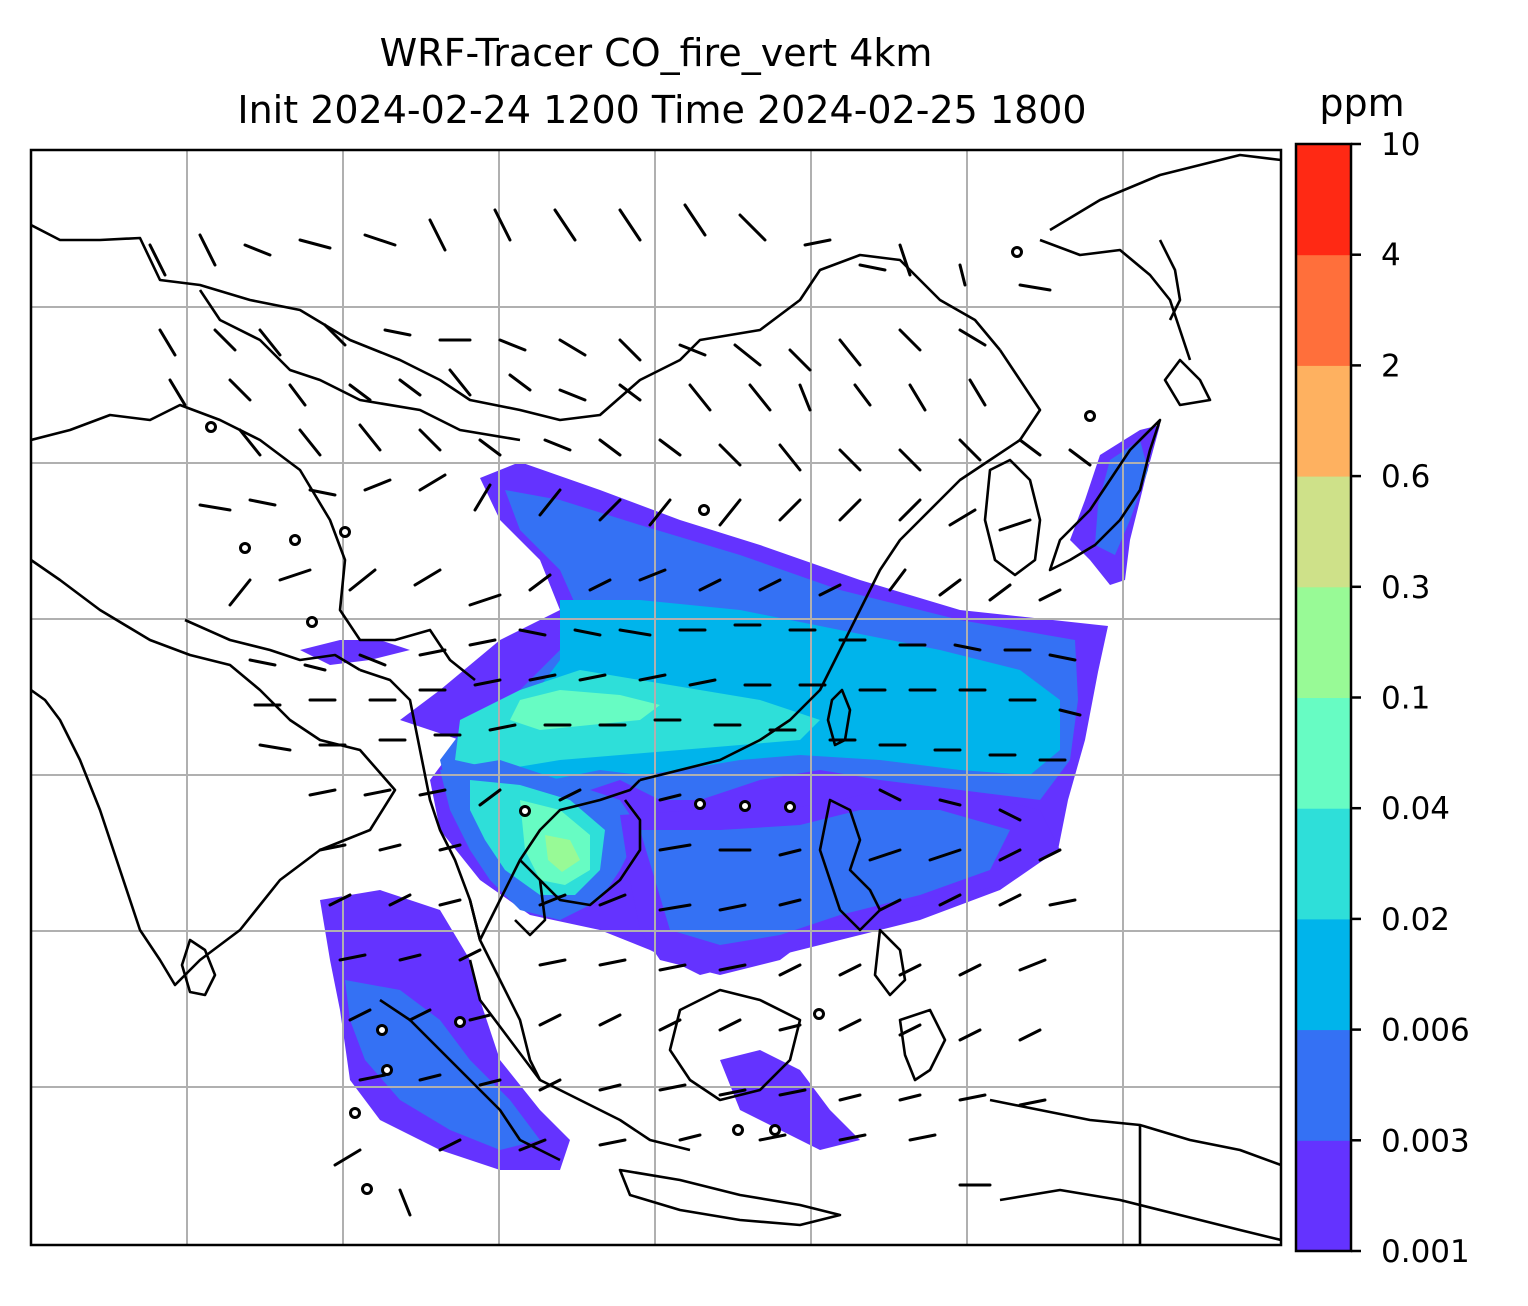 Image resolution: width=1528 pixels, height=1306 pixels. What do you see at coordinates (1425, 1031) in the screenshot?
I see `colorbar-tick-label: 0.006` at bounding box center [1425, 1031].